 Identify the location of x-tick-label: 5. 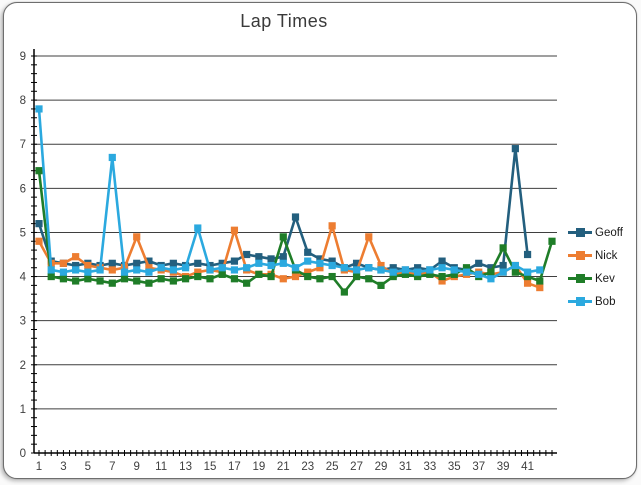
(88, 467).